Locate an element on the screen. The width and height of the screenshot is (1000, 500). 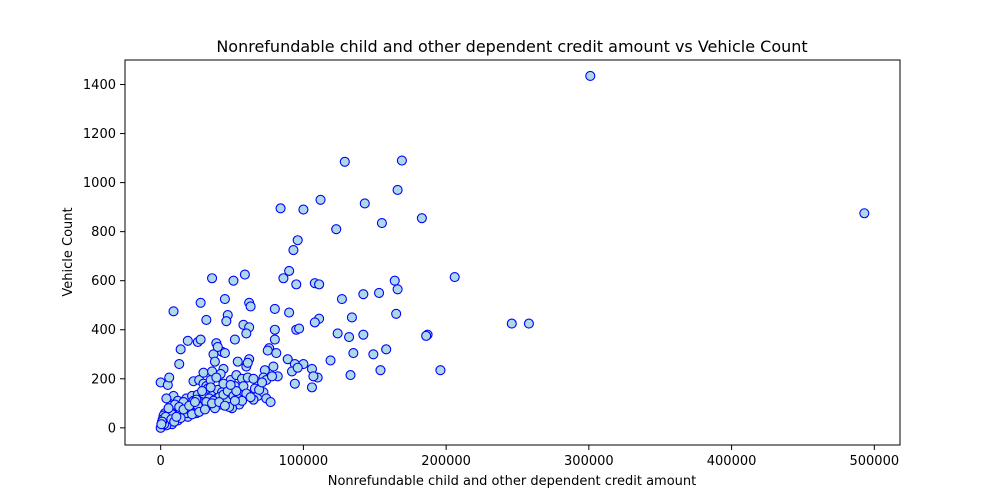
y-tick-label: 1200 is located at coordinates (99, 134).